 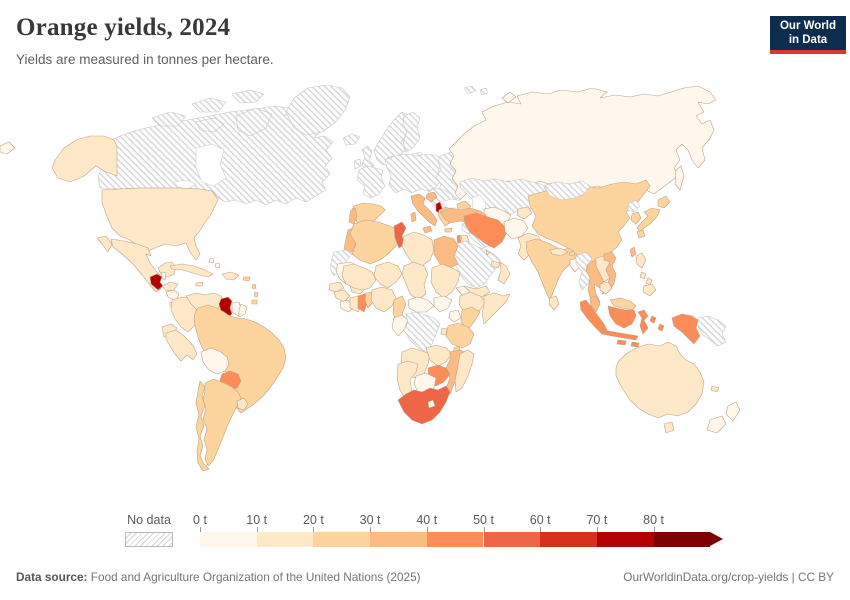 I want to click on country-tasmania, so click(x=669, y=427).